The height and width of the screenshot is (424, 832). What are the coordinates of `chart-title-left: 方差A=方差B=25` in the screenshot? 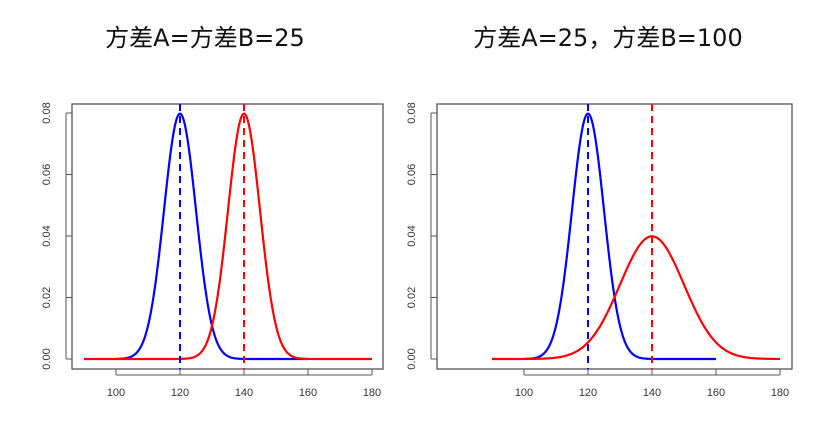 It's located at (205, 38).